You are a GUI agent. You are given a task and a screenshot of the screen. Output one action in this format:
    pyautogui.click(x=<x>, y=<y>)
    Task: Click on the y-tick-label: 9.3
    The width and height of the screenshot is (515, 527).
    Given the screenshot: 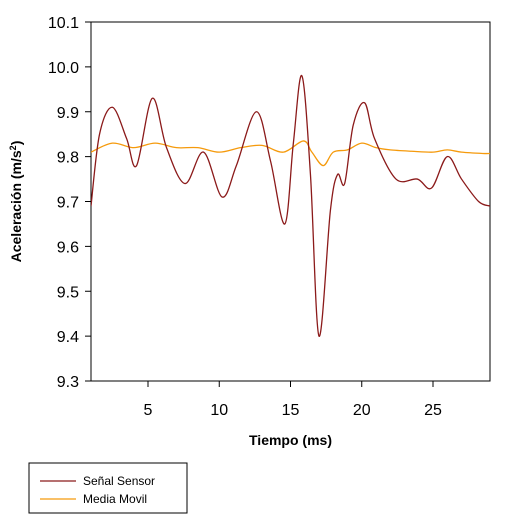 What is the action you would take?
    pyautogui.click(x=68, y=382)
    